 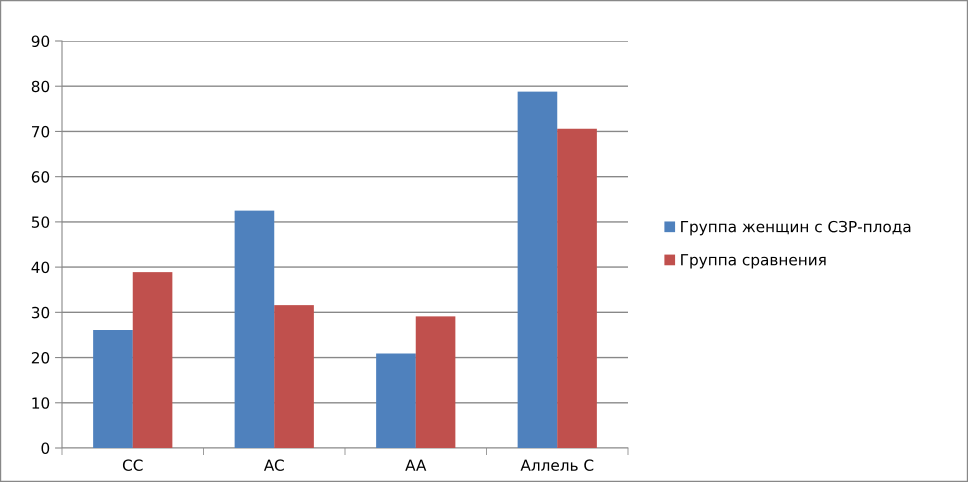 I want to click on y-tick-label: 30, so click(x=41, y=312).